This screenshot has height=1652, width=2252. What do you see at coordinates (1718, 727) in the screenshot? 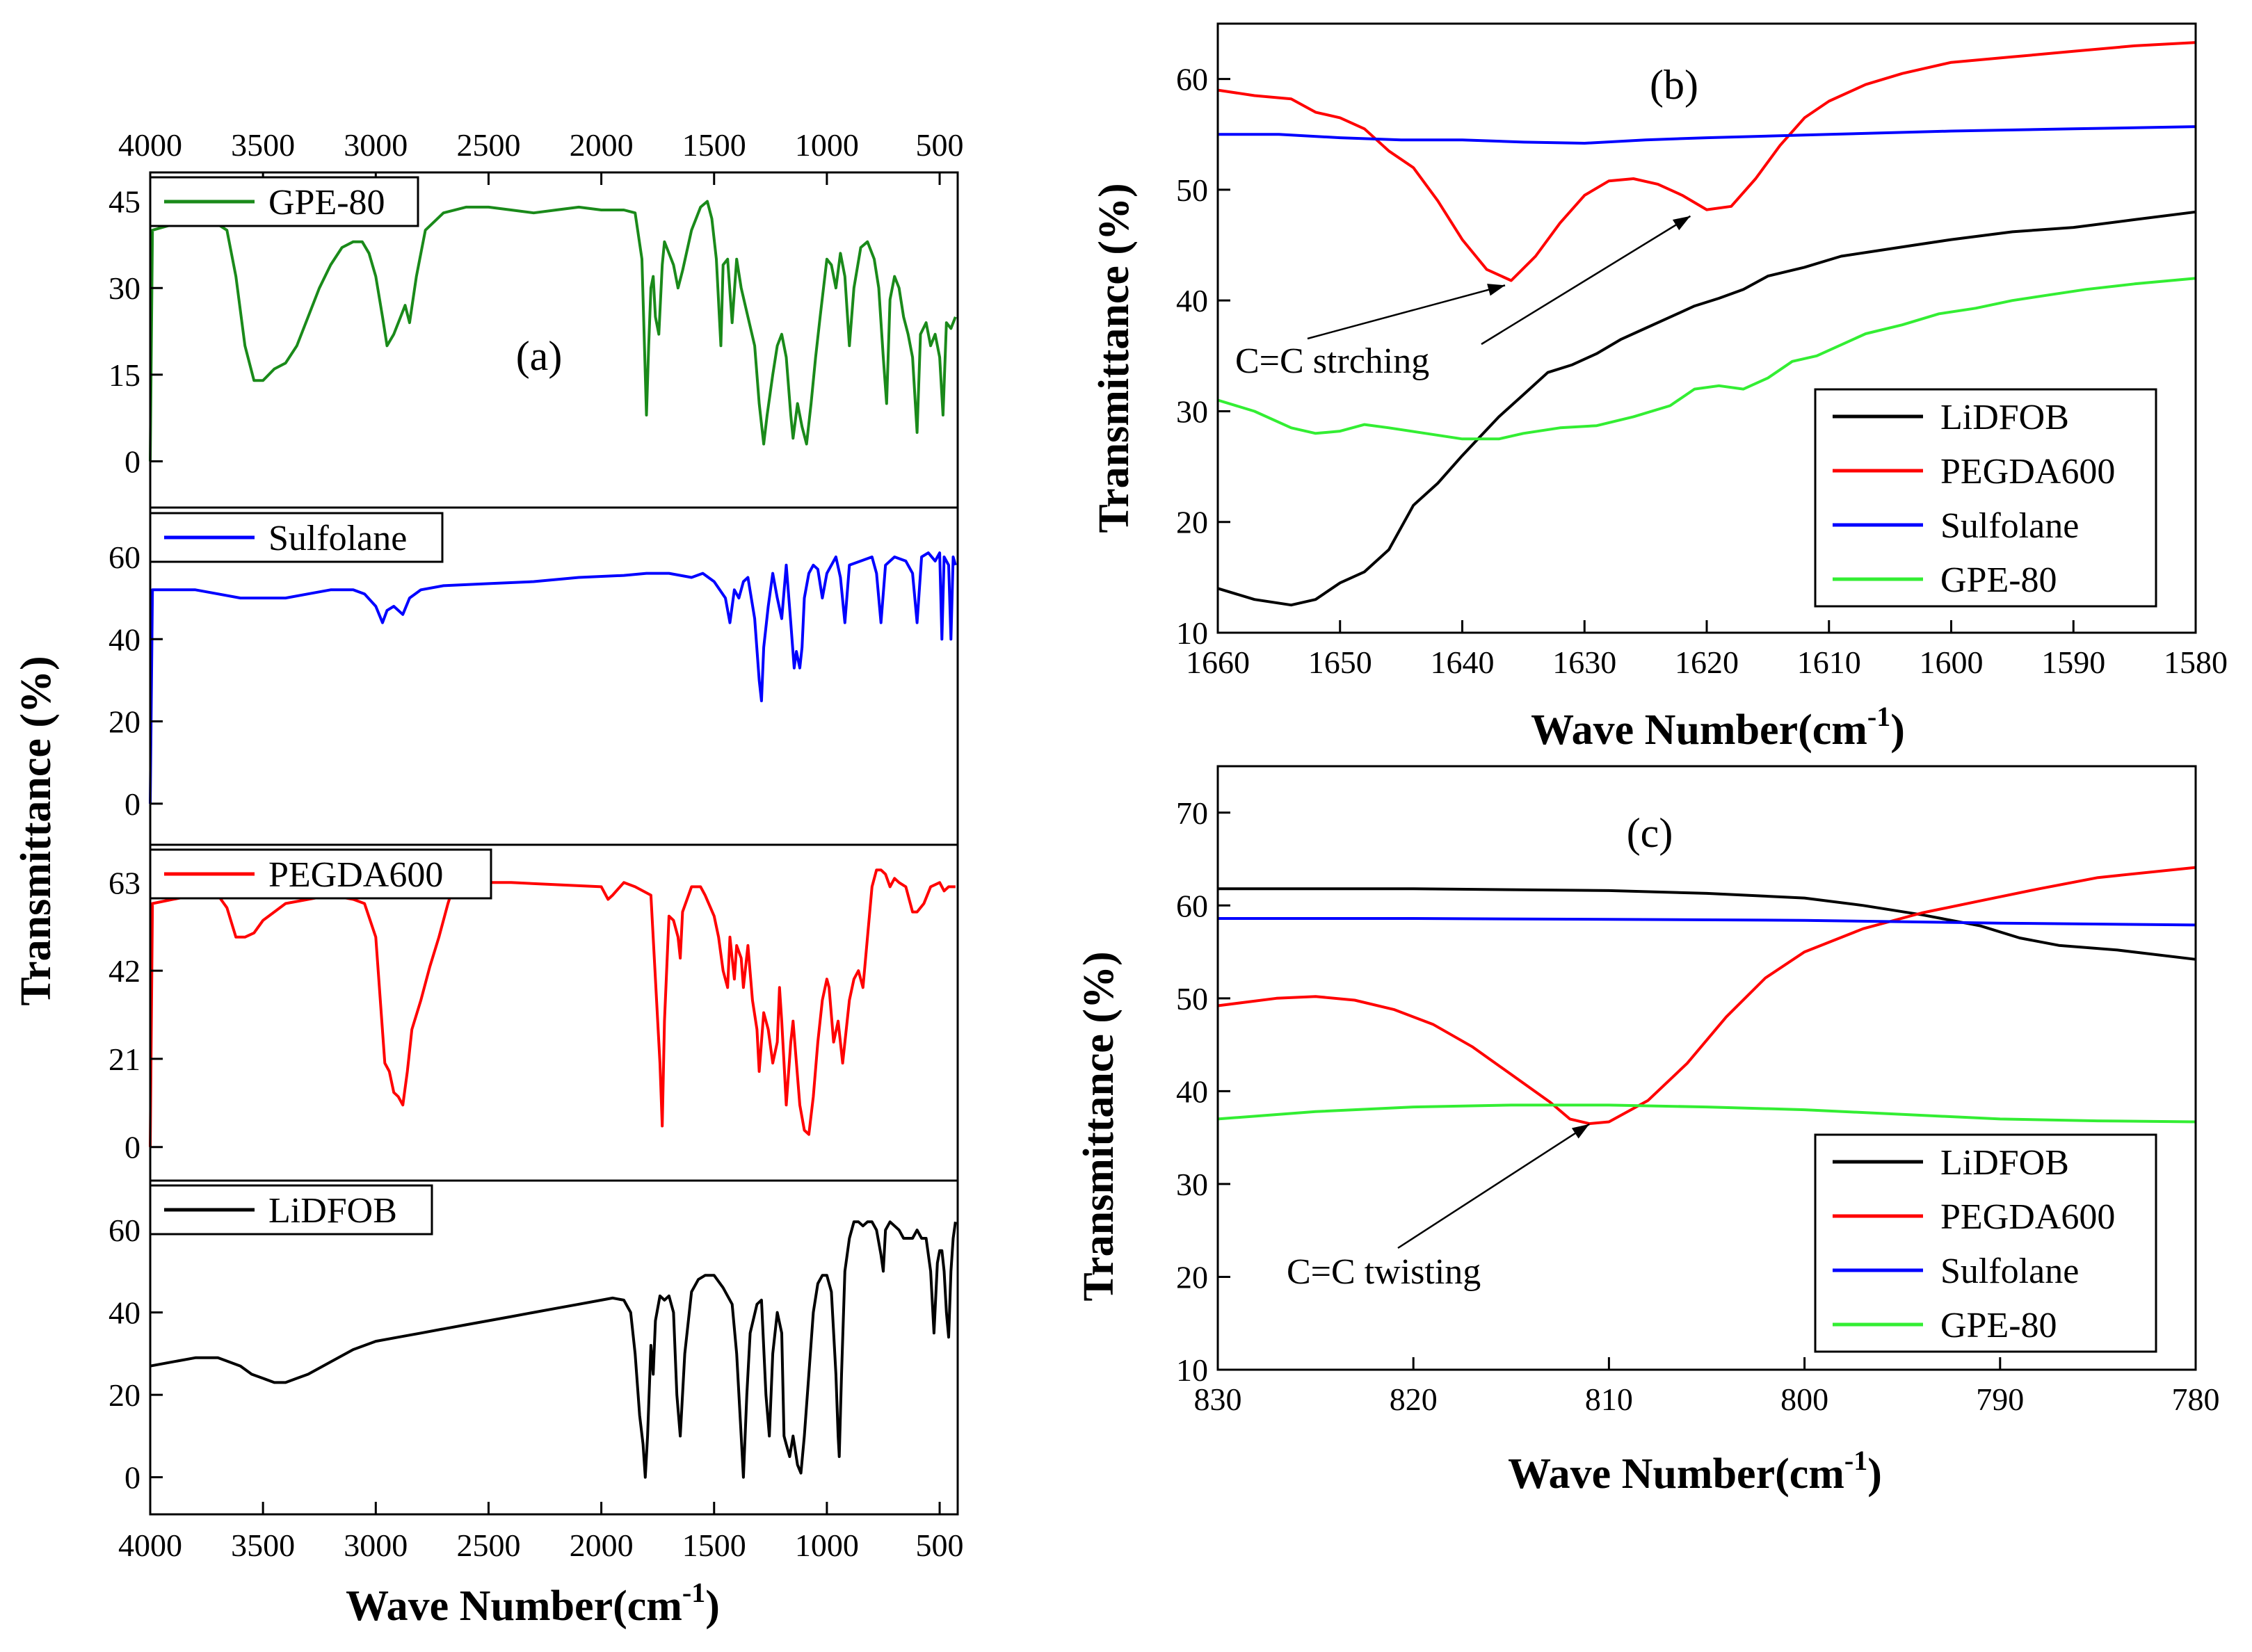
I see `panel-b-x-axis-title: Wave Number(cm-1)` at bounding box center [1718, 727].